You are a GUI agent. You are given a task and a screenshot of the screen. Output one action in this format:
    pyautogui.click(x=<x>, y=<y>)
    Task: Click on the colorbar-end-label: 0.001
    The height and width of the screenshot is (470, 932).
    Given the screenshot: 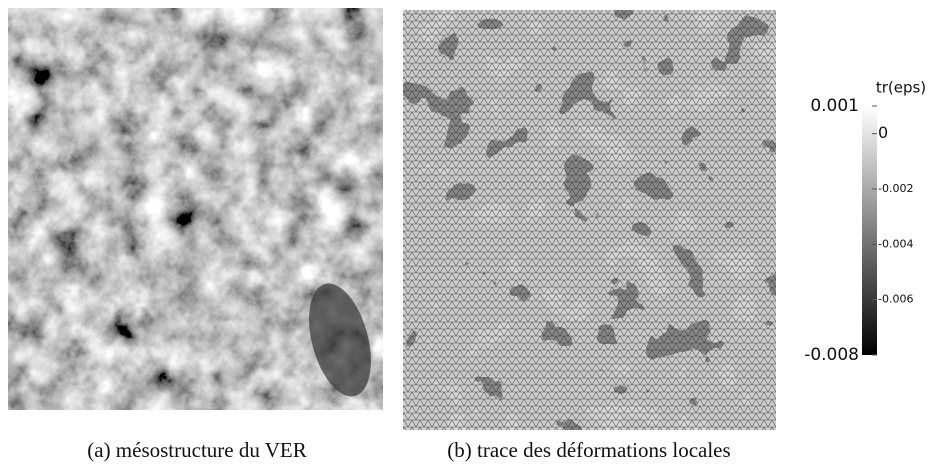 What is the action you would take?
    pyautogui.click(x=834, y=106)
    